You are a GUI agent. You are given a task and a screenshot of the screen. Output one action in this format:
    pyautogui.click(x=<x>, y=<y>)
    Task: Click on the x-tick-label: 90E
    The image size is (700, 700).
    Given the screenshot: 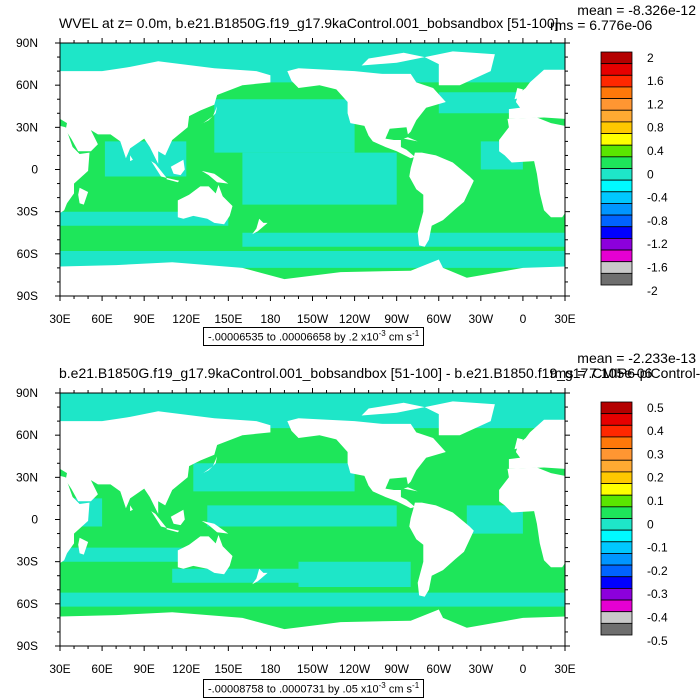 What is the action you would take?
    pyautogui.click(x=143, y=669)
    